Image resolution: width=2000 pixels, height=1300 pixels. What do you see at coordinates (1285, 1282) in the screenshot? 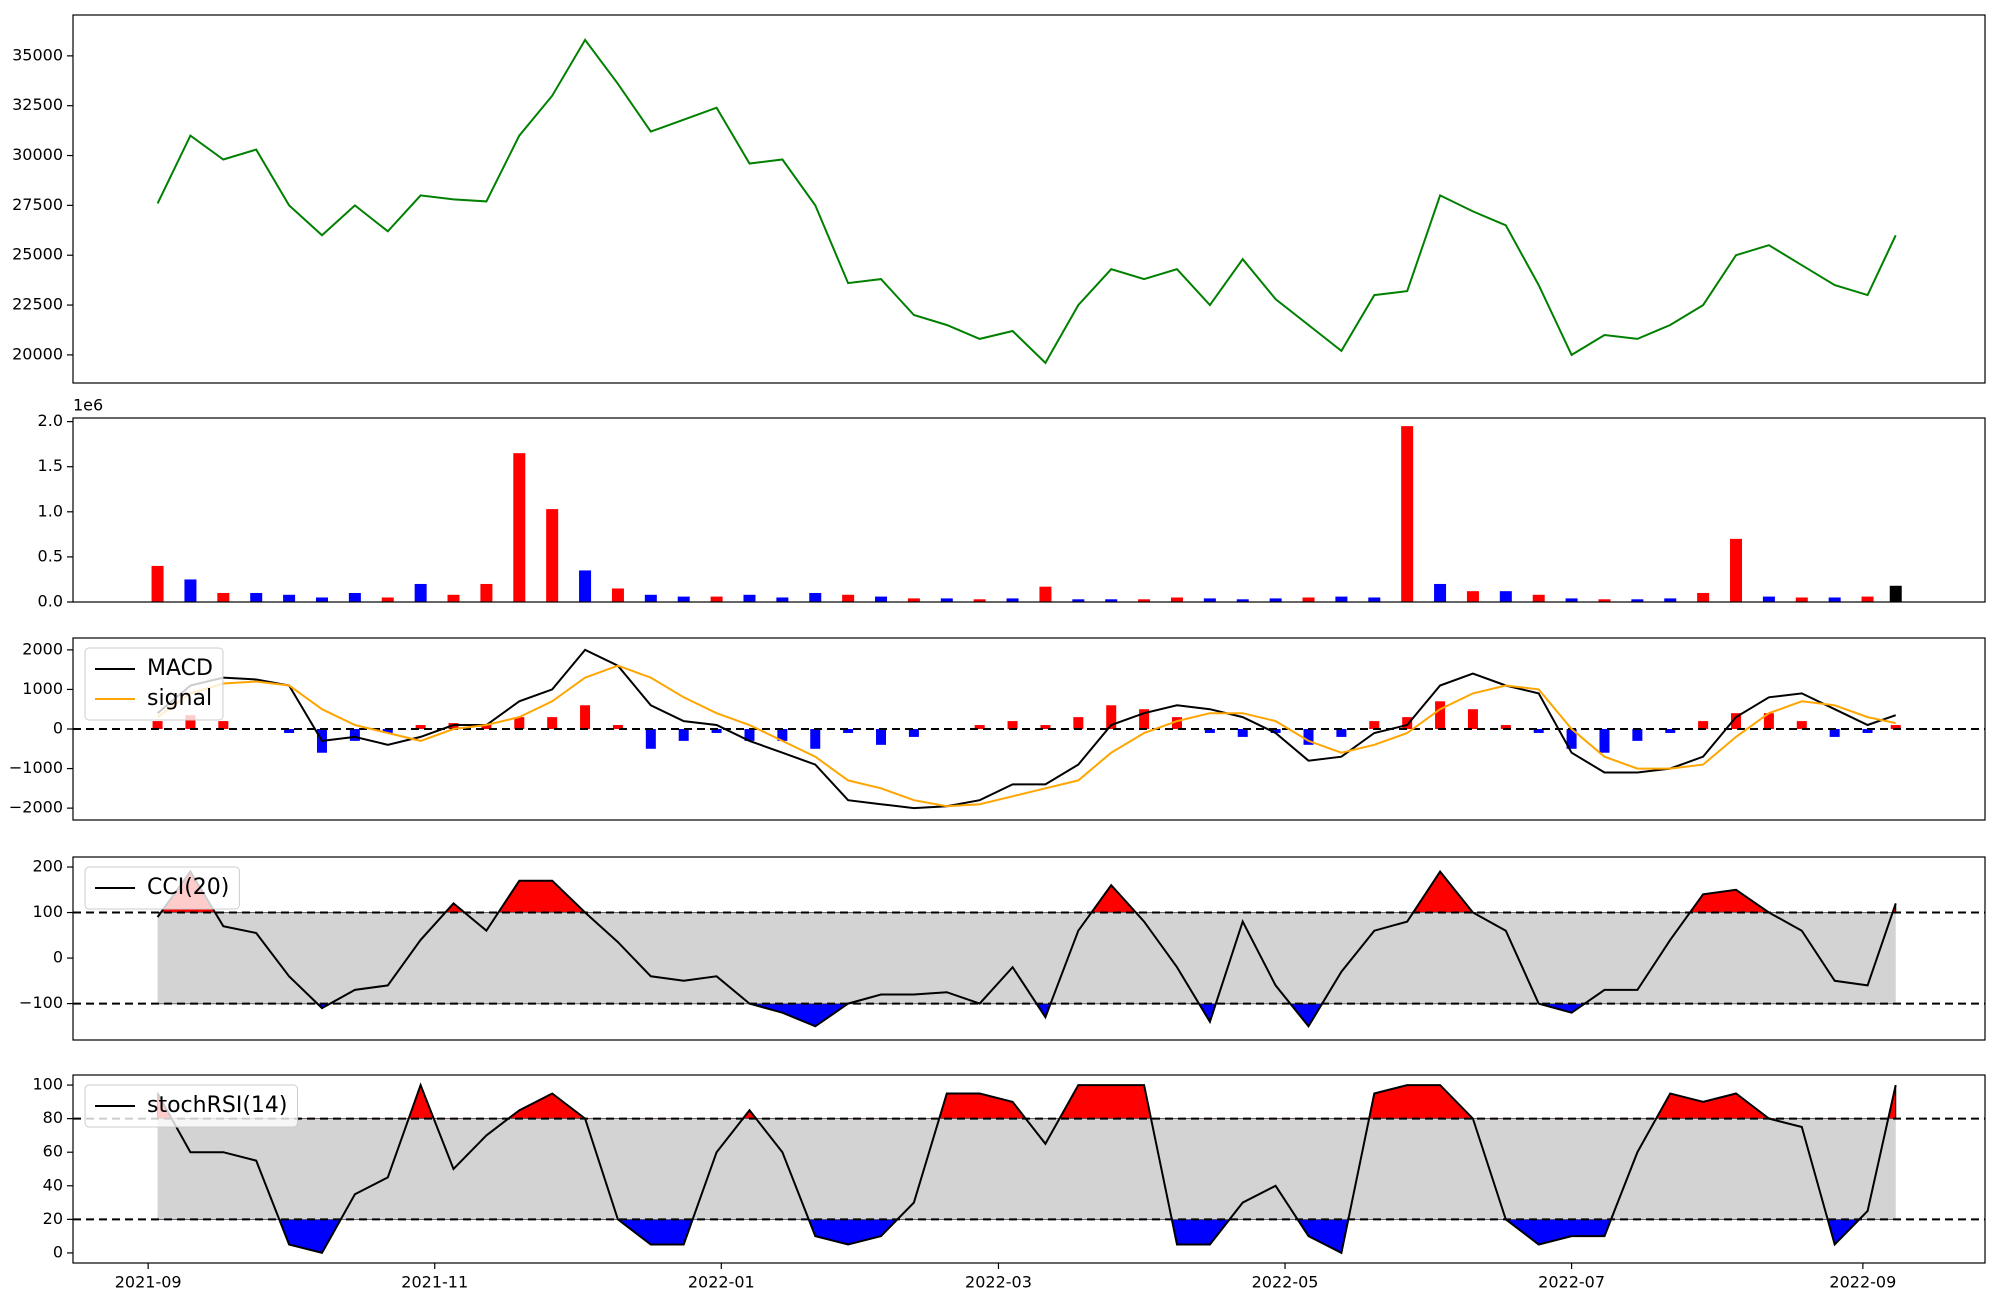
I see `x-tick-label: 2022-05` at bounding box center [1285, 1282].